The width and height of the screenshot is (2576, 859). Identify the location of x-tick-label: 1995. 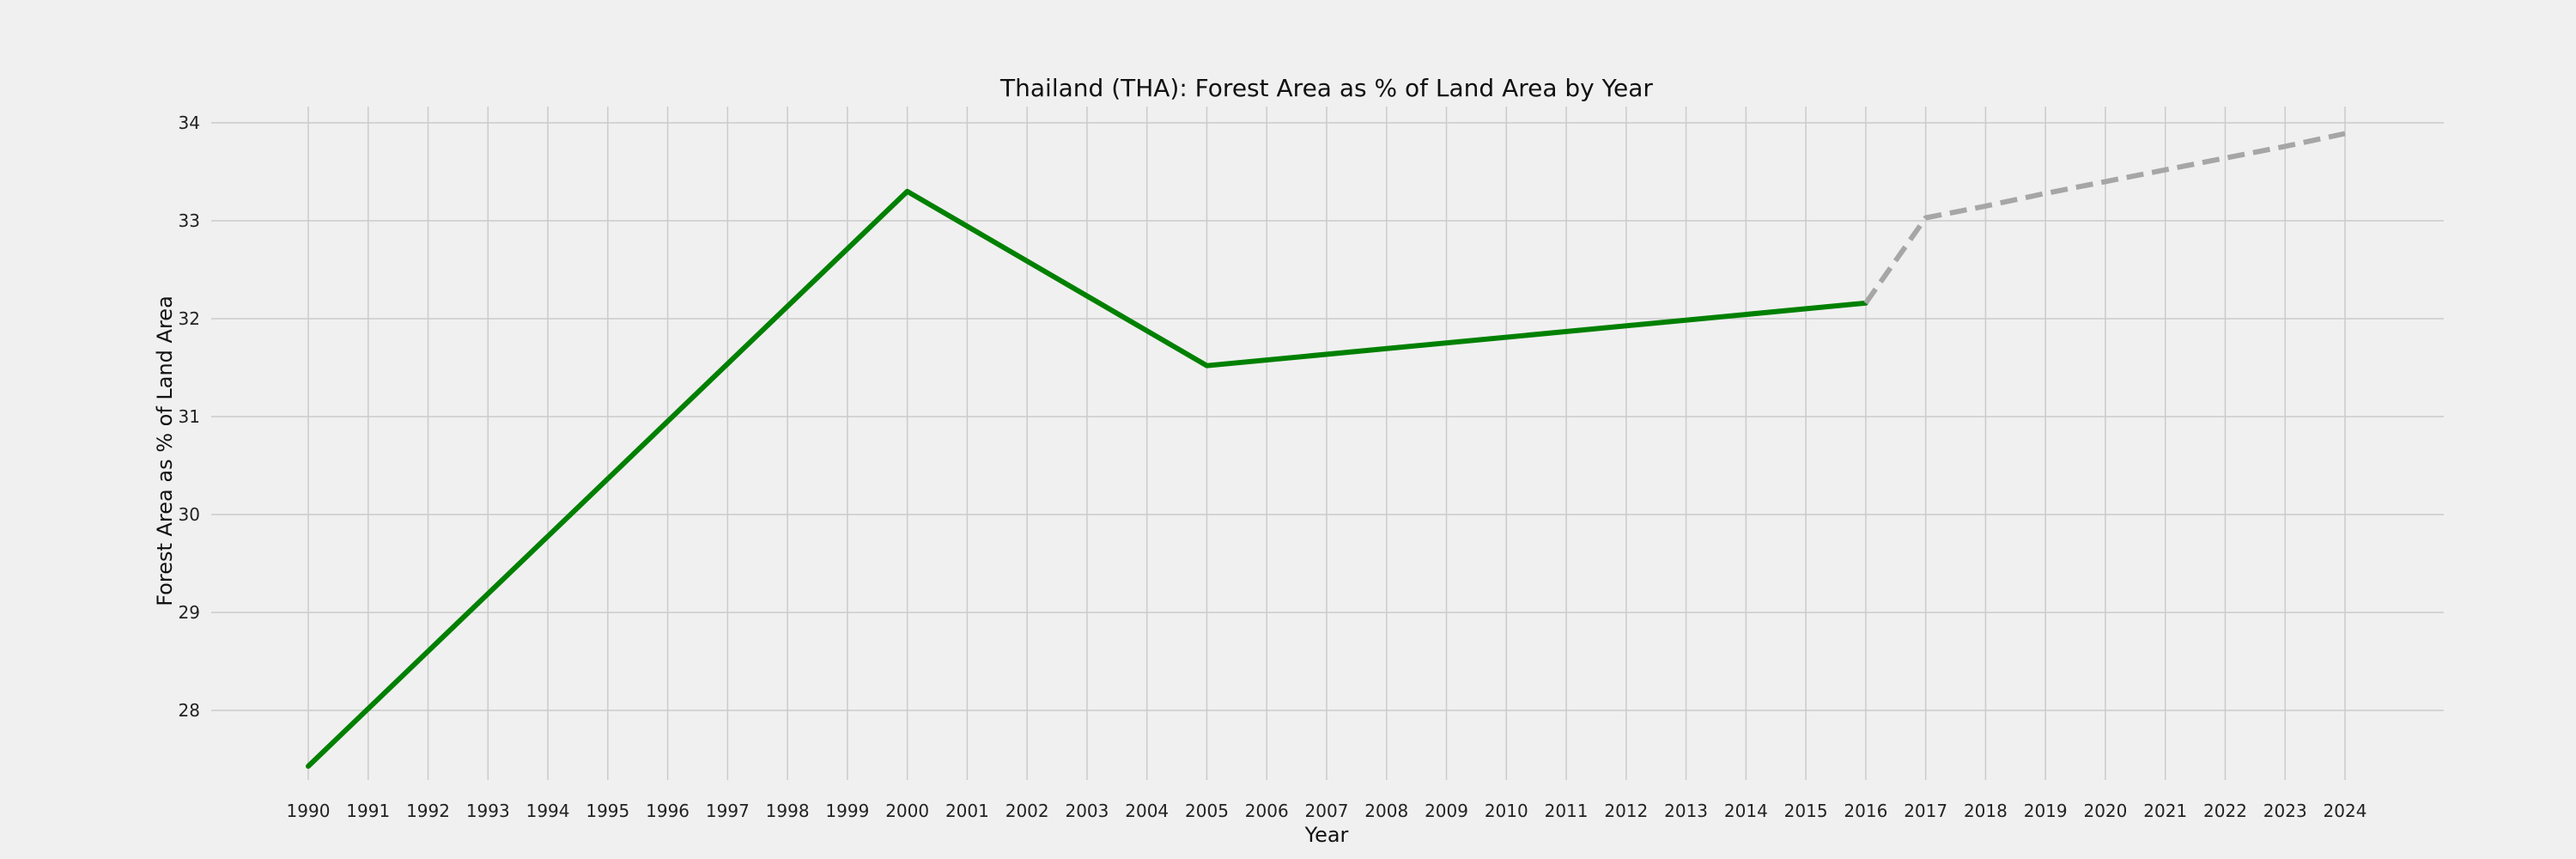
(607, 811).